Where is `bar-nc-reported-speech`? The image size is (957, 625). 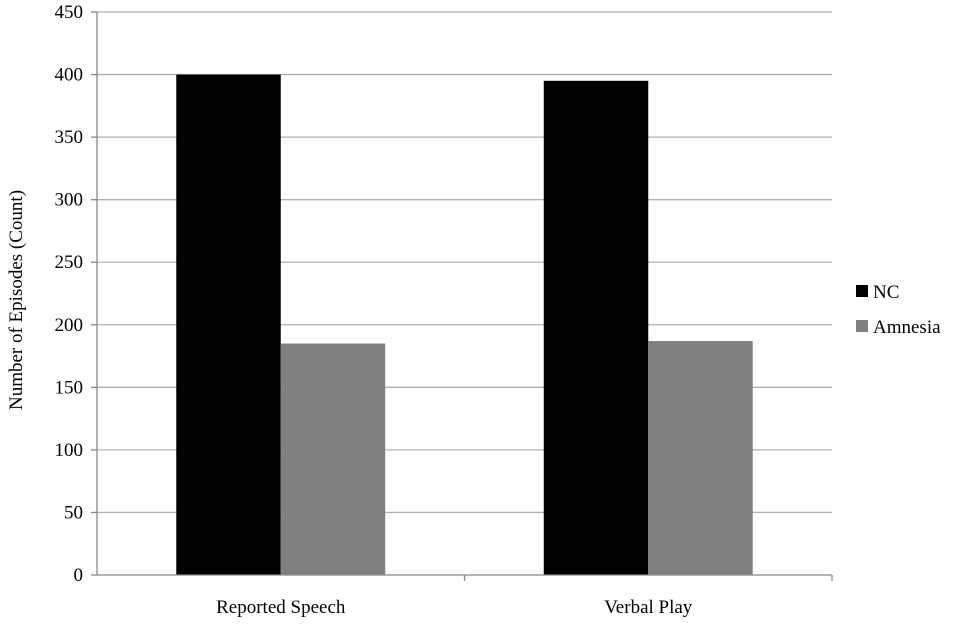
bar-nc-reported-speech is located at coordinates (228, 325).